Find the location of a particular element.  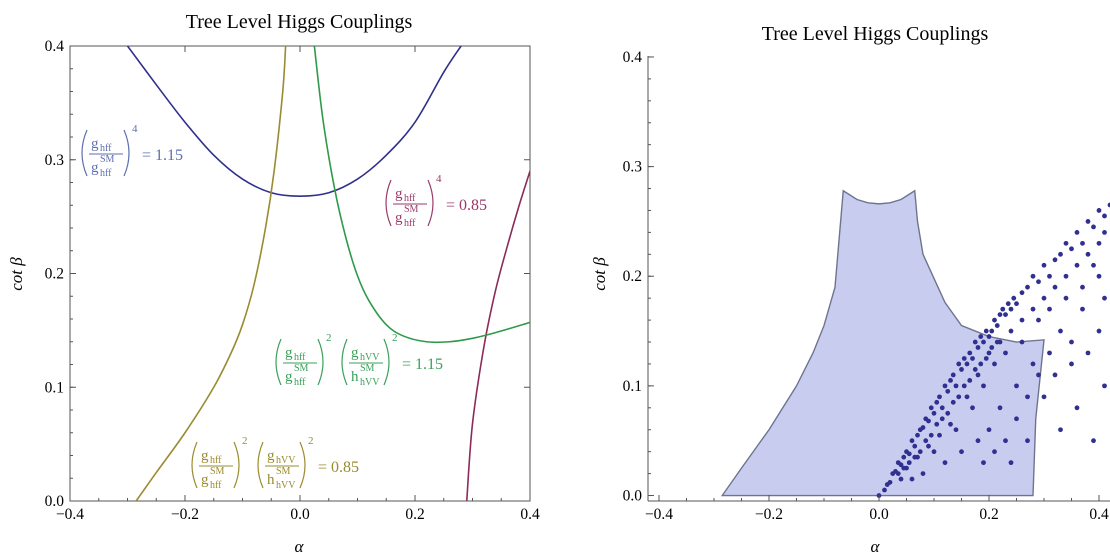

left-xtick-label: 0.4 is located at coordinates (530, 514).